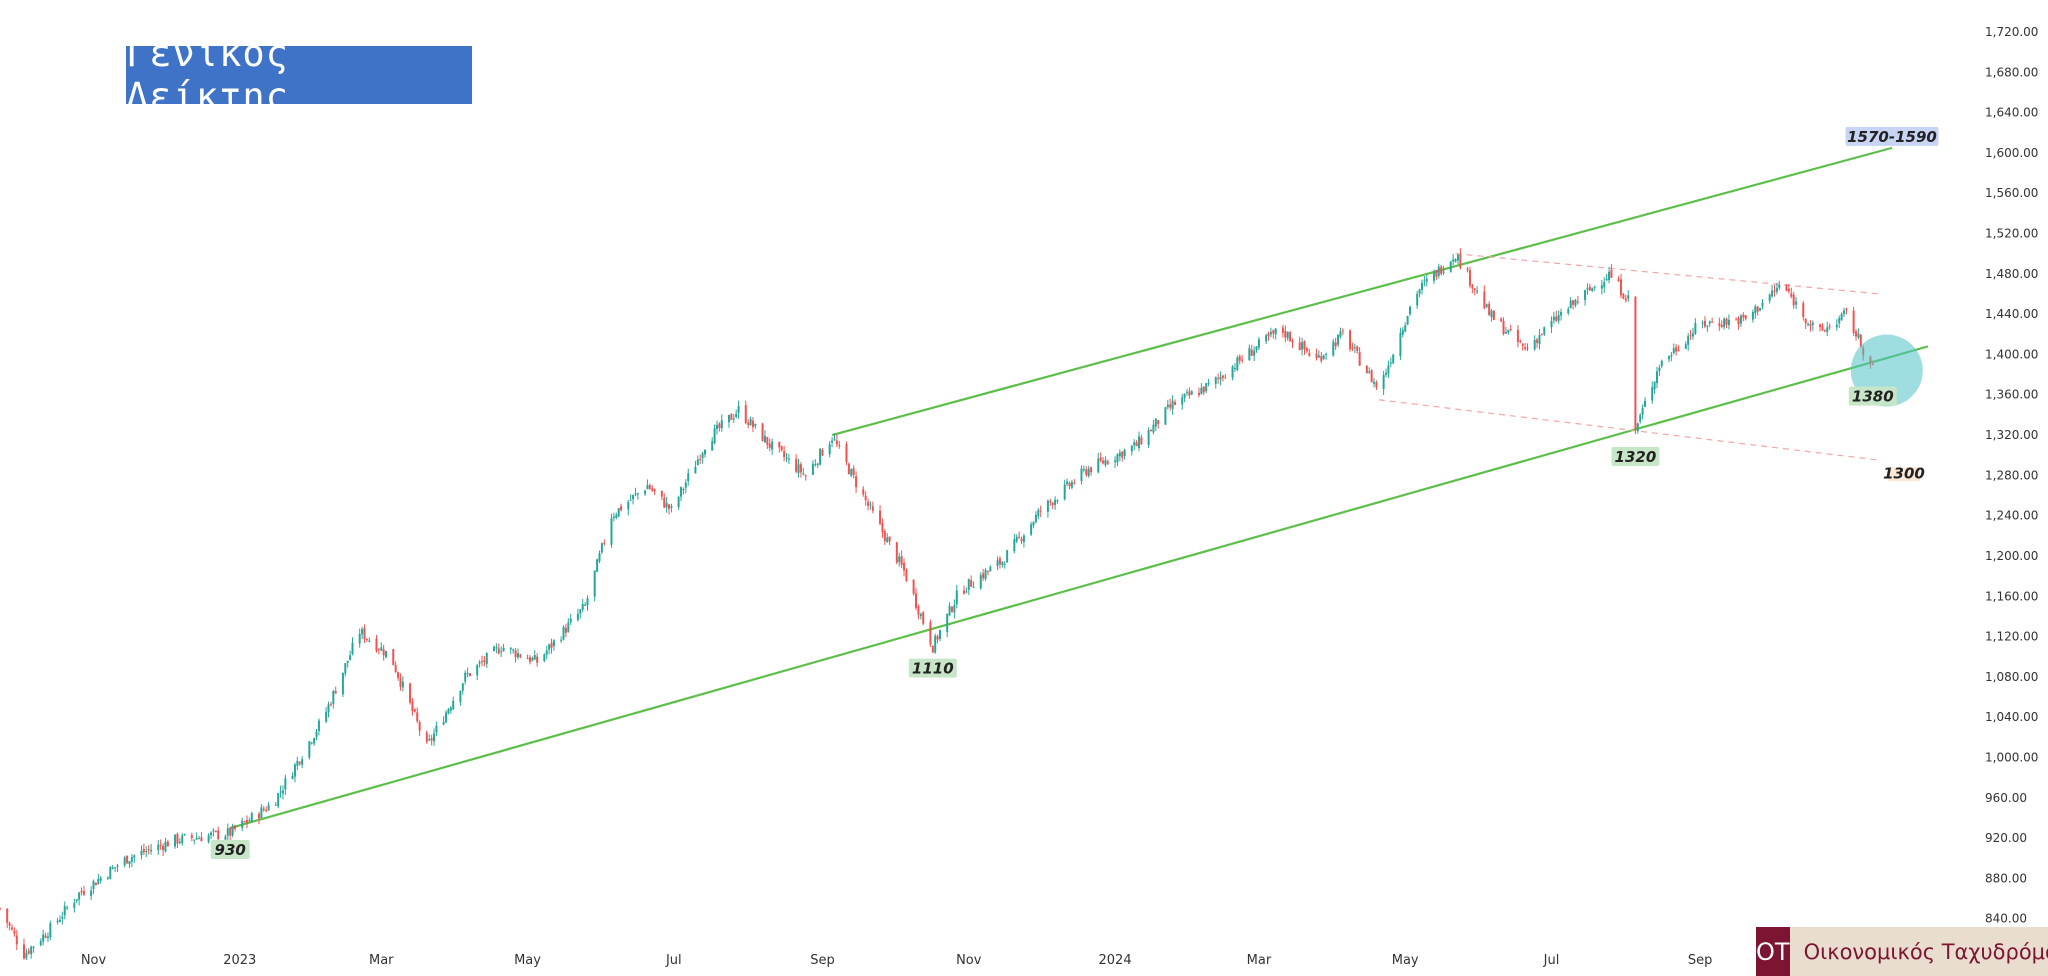 The image size is (2048, 976). I want to click on y-tick-label: 1,360.00, so click(2011, 395).